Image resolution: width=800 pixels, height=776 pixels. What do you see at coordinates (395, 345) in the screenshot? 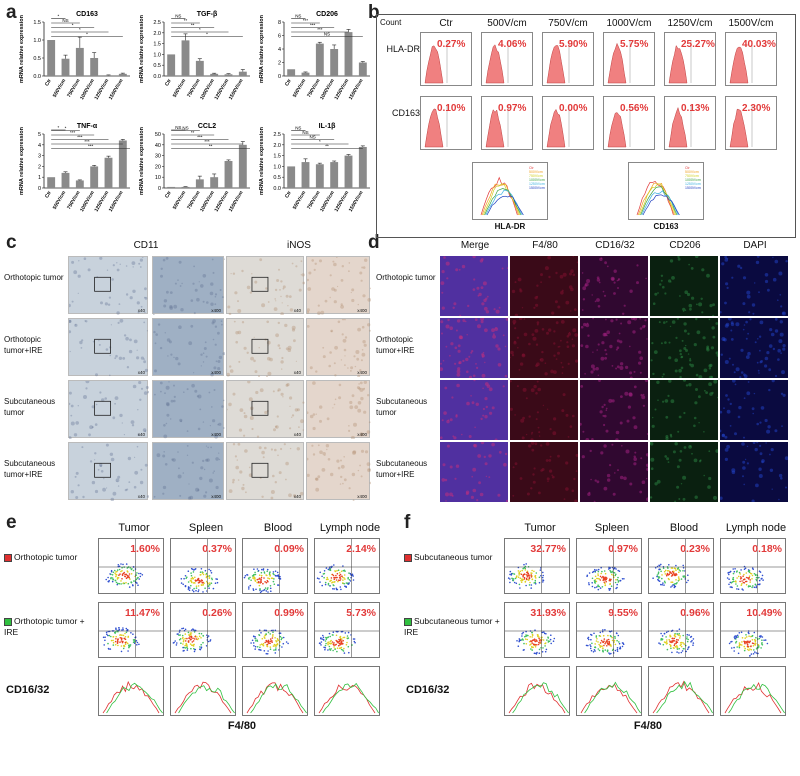
I see `d-row-label: Orthotopic tumor+IRE` at bounding box center [395, 345].